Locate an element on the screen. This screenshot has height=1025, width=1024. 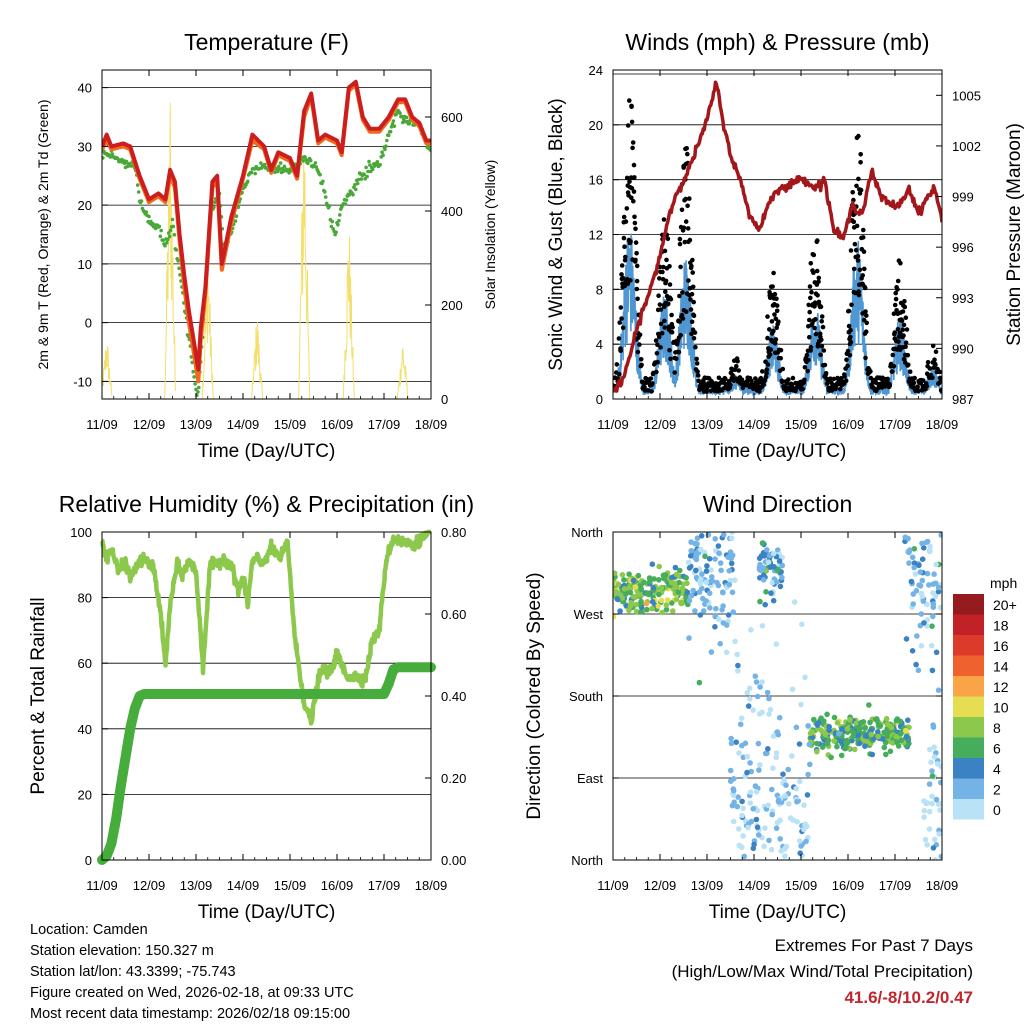
solar-insolation-day is located at coordinates (348, 317).